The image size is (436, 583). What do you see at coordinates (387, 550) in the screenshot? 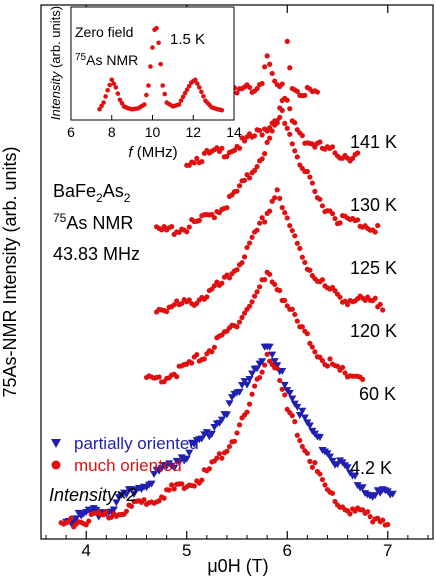
I see `x-tick-label-7: 7` at bounding box center [387, 550].